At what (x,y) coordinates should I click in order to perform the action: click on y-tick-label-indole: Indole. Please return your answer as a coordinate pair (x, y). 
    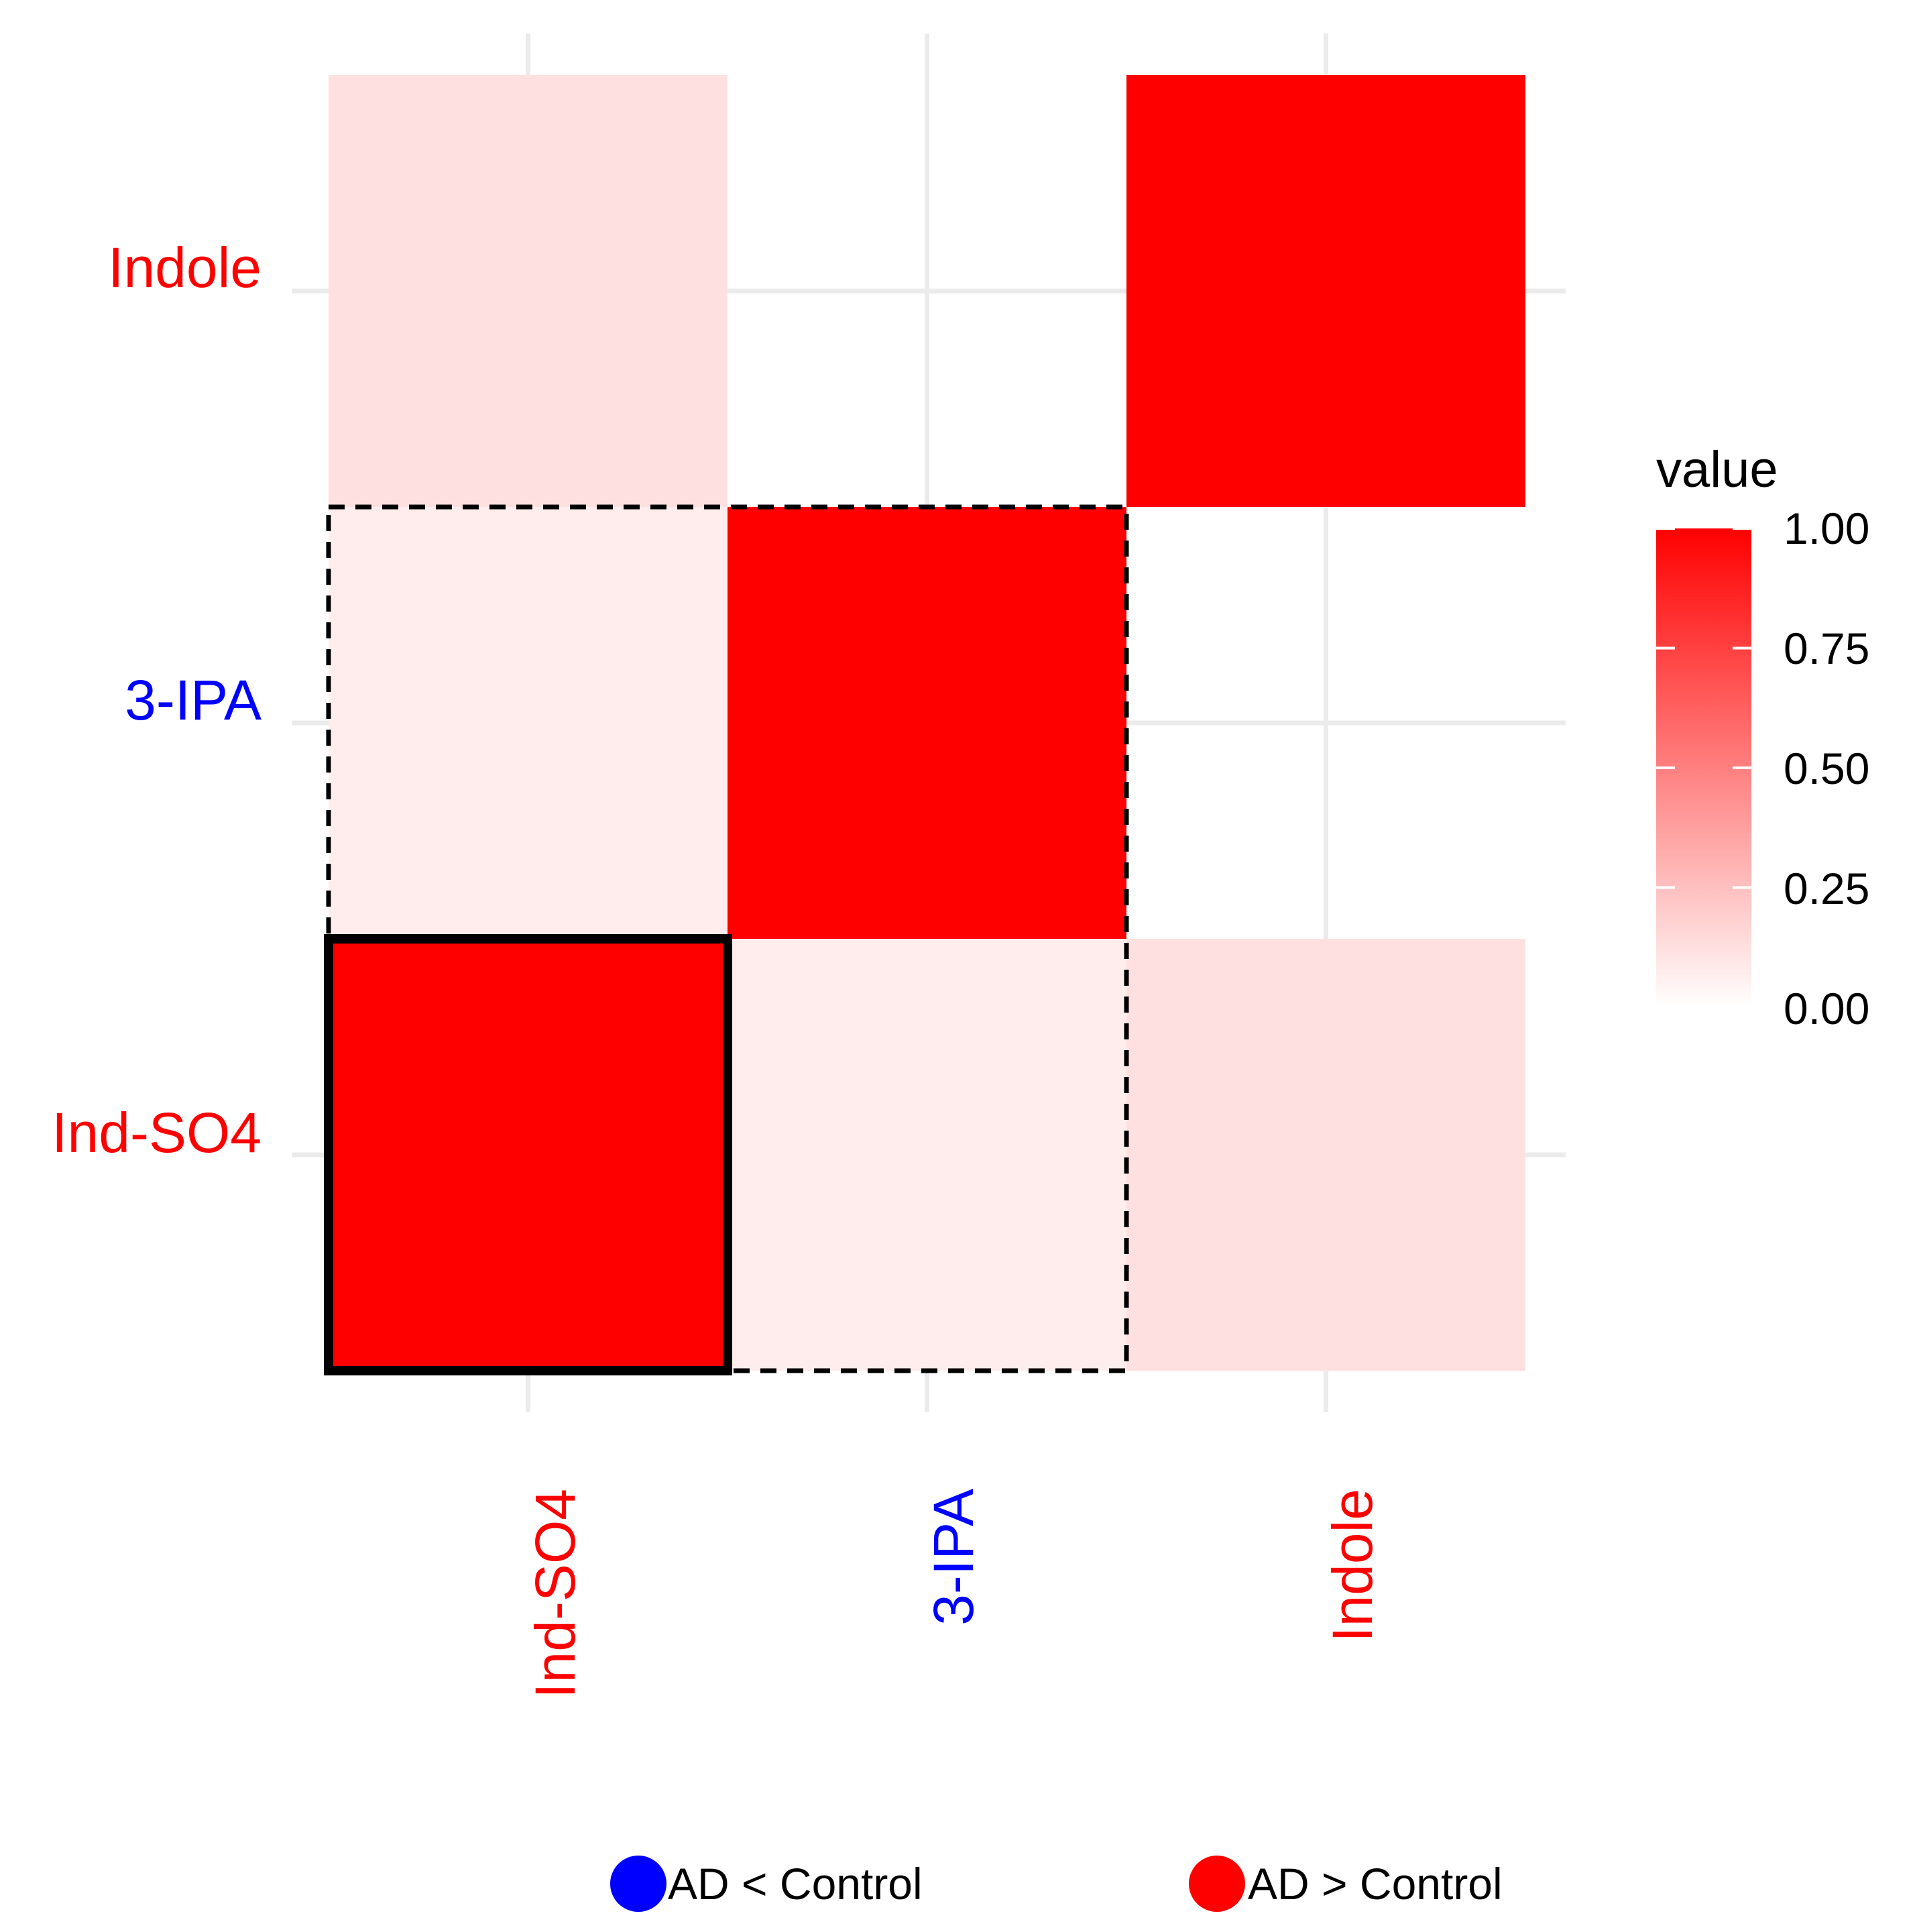
    Looking at the image, I should click on (185, 267).